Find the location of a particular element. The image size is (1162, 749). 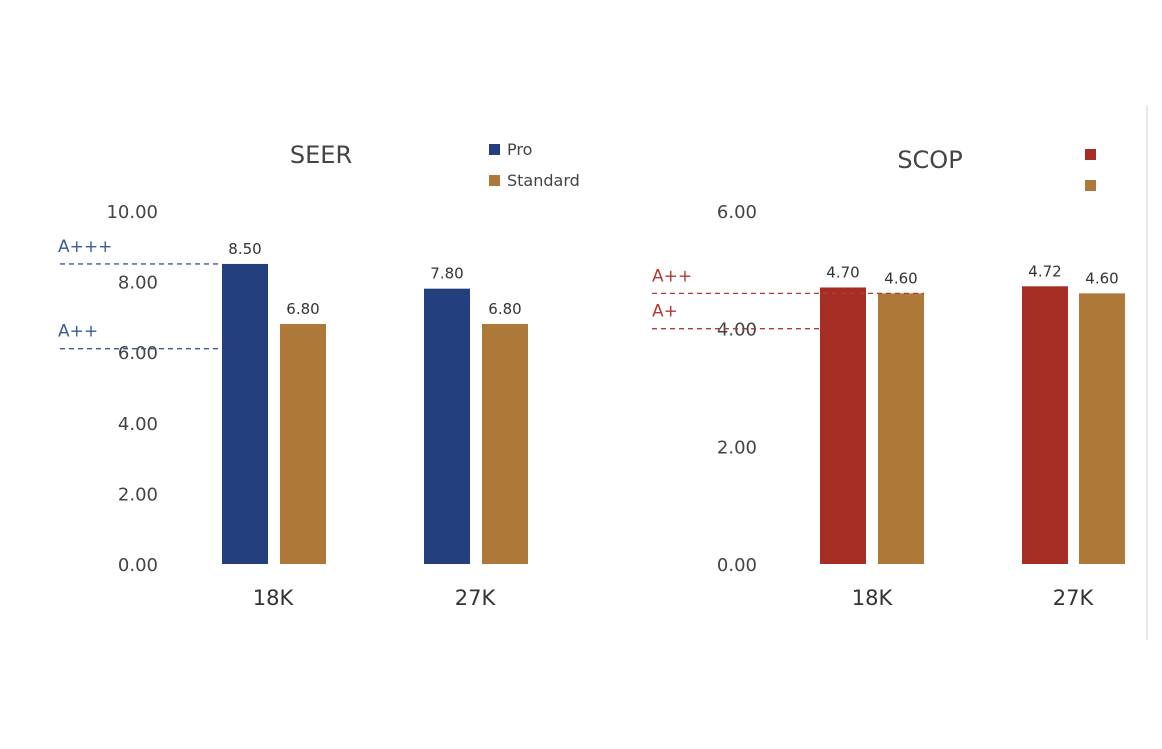

data-label: 4.70 is located at coordinates (842, 272).